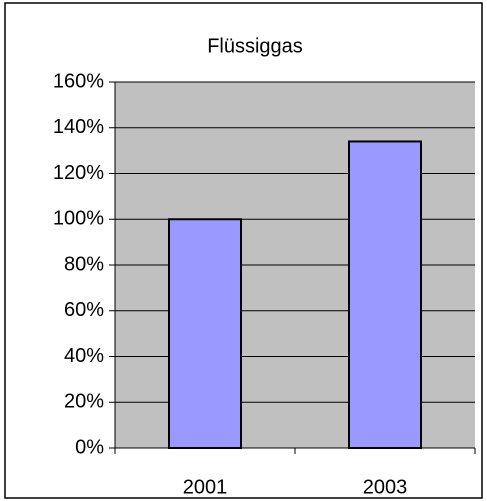 This screenshot has width=487, height=501. Describe the element at coordinates (84, 356) in the screenshot. I see `y-tick-label: 40%` at that location.